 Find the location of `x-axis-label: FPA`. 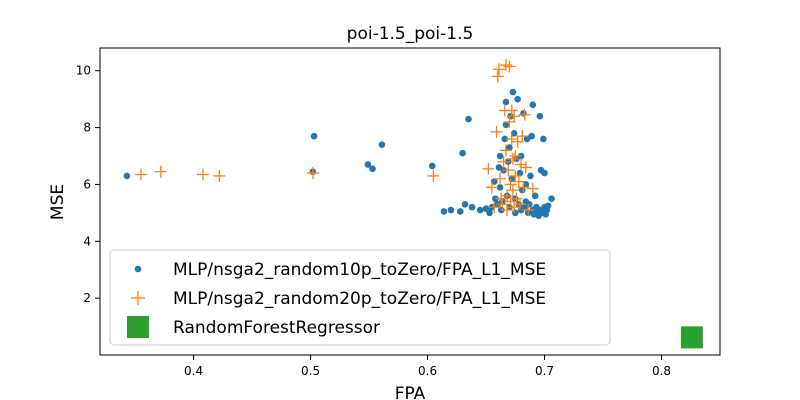

x-axis-label: FPA is located at coordinates (410, 392).